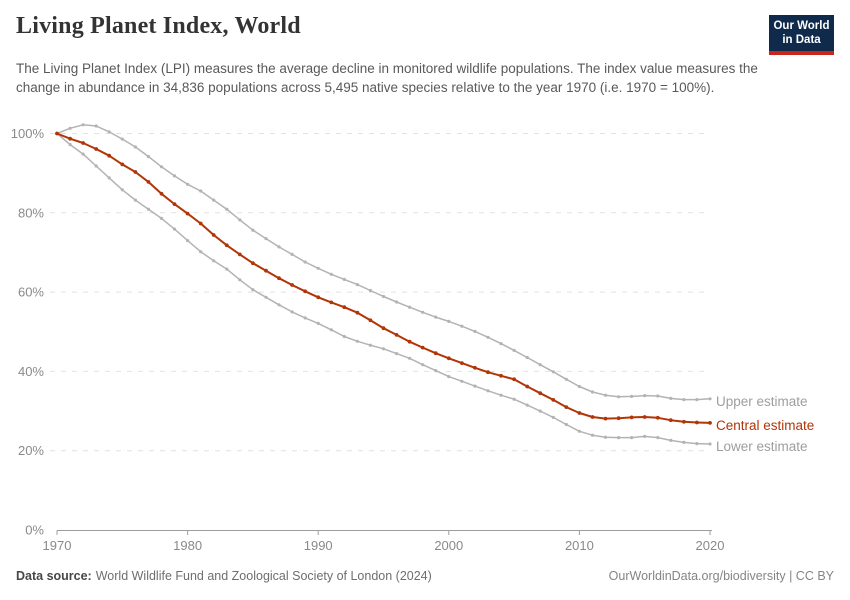 This screenshot has height=600, width=850. Describe the element at coordinates (331, 302) in the screenshot. I see `series-point-central-estimate-1991` at that location.